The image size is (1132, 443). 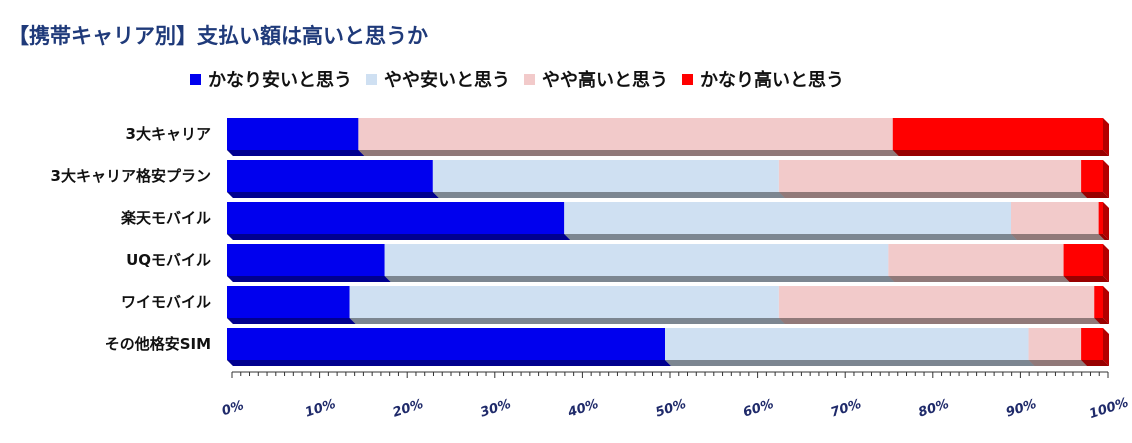 What do you see at coordinates (168, 260) in the screenshot?
I see `category-label: UQモバイル` at bounding box center [168, 260].